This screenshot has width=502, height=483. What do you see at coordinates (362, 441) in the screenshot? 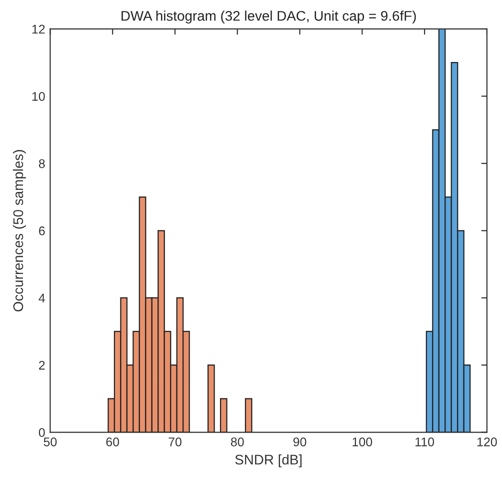
I see `x-tick-label: 100` at bounding box center [362, 441].